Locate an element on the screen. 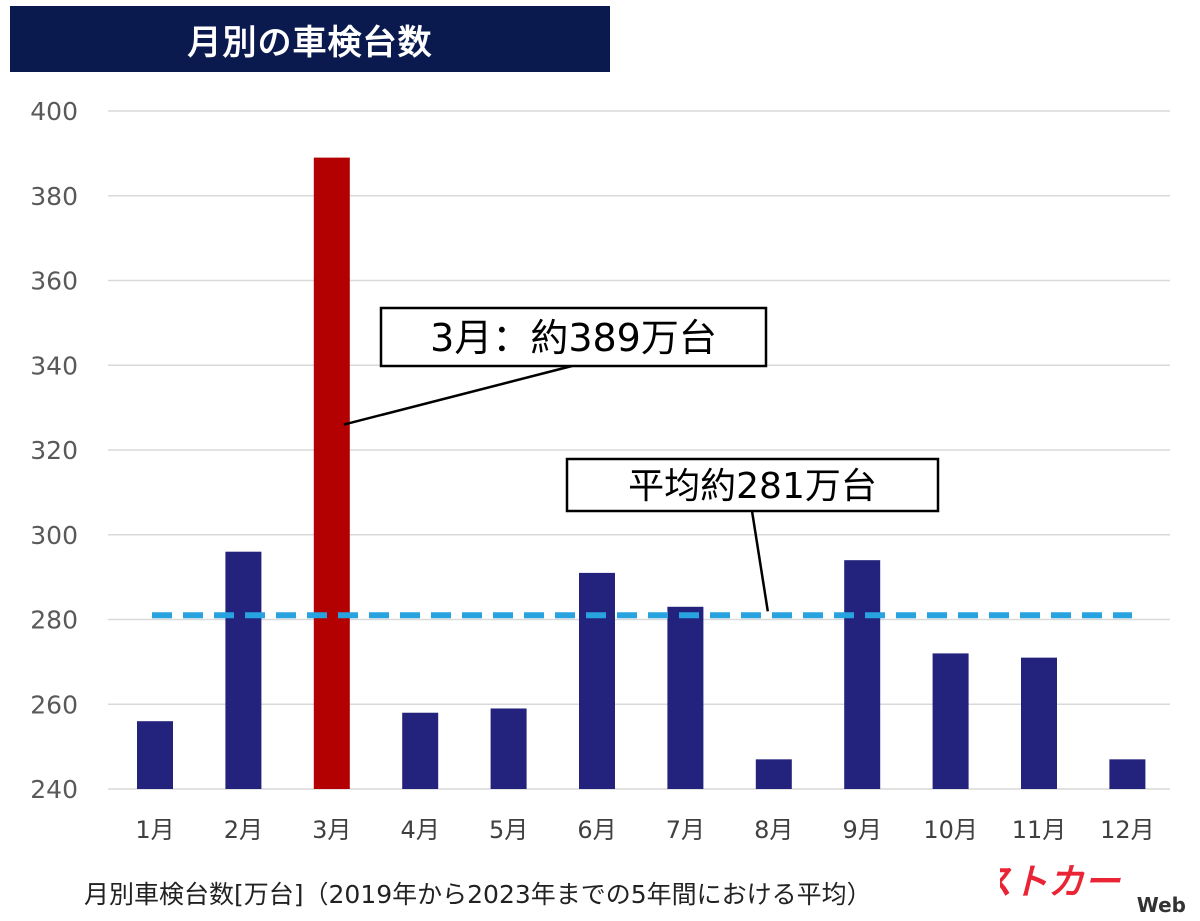  callout-text-max: 3月：約389万台 is located at coordinates (573, 338).